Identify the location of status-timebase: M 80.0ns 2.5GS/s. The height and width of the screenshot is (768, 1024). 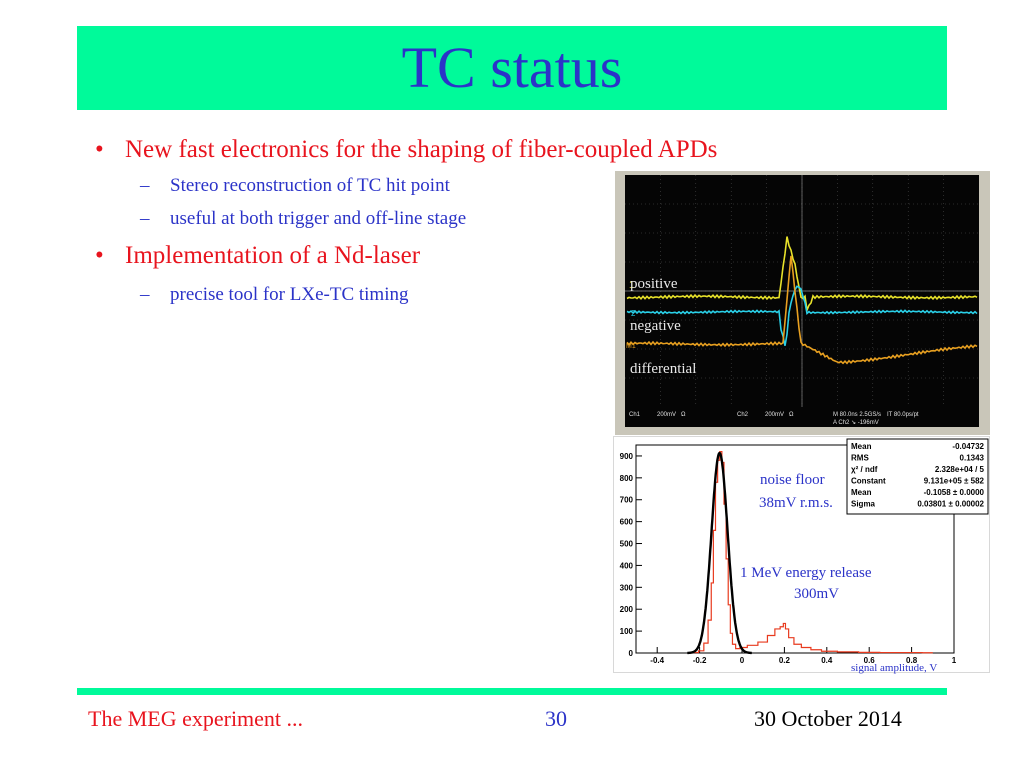
(857, 415).